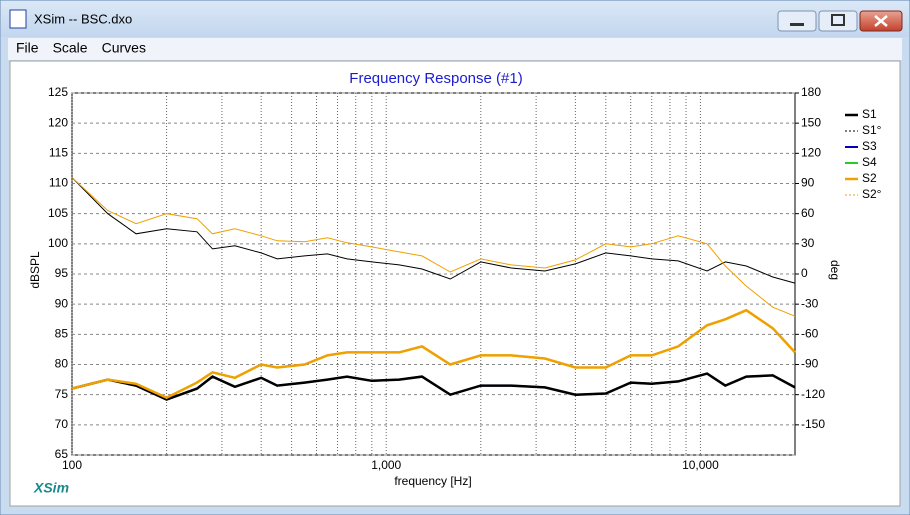  I want to click on maximize-button, so click(838, 21).